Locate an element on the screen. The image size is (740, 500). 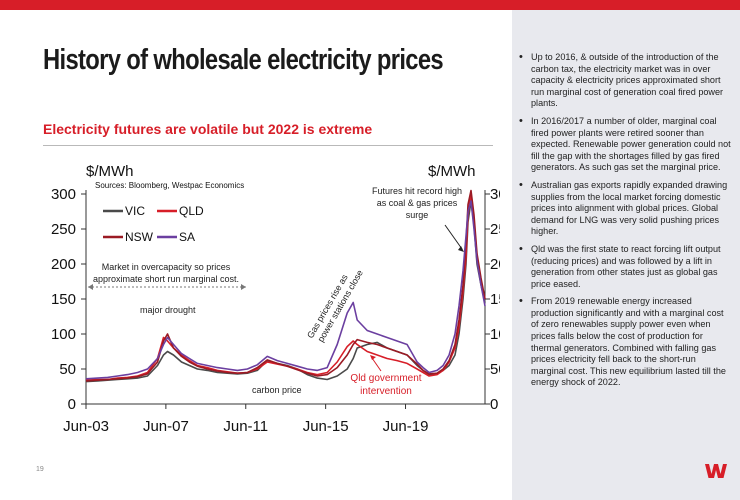
legend-label-vic: VIC is located at coordinates (135, 211).